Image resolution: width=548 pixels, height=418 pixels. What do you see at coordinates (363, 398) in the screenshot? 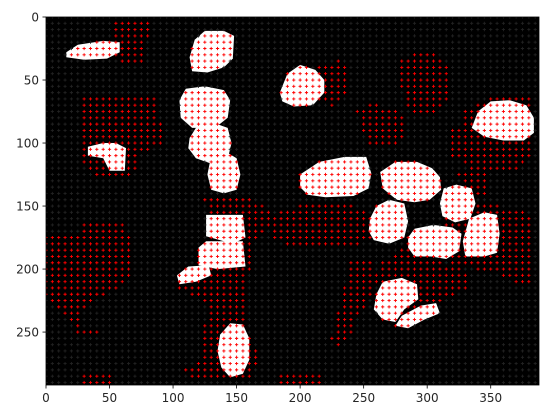
I see `x-tick-label: 250` at bounding box center [363, 398].